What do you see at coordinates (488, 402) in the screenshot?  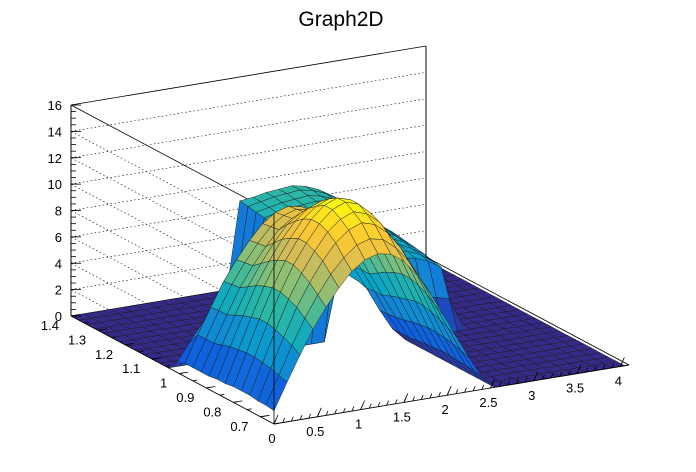 I see `x-axis-tick-label: 2.5` at bounding box center [488, 402].